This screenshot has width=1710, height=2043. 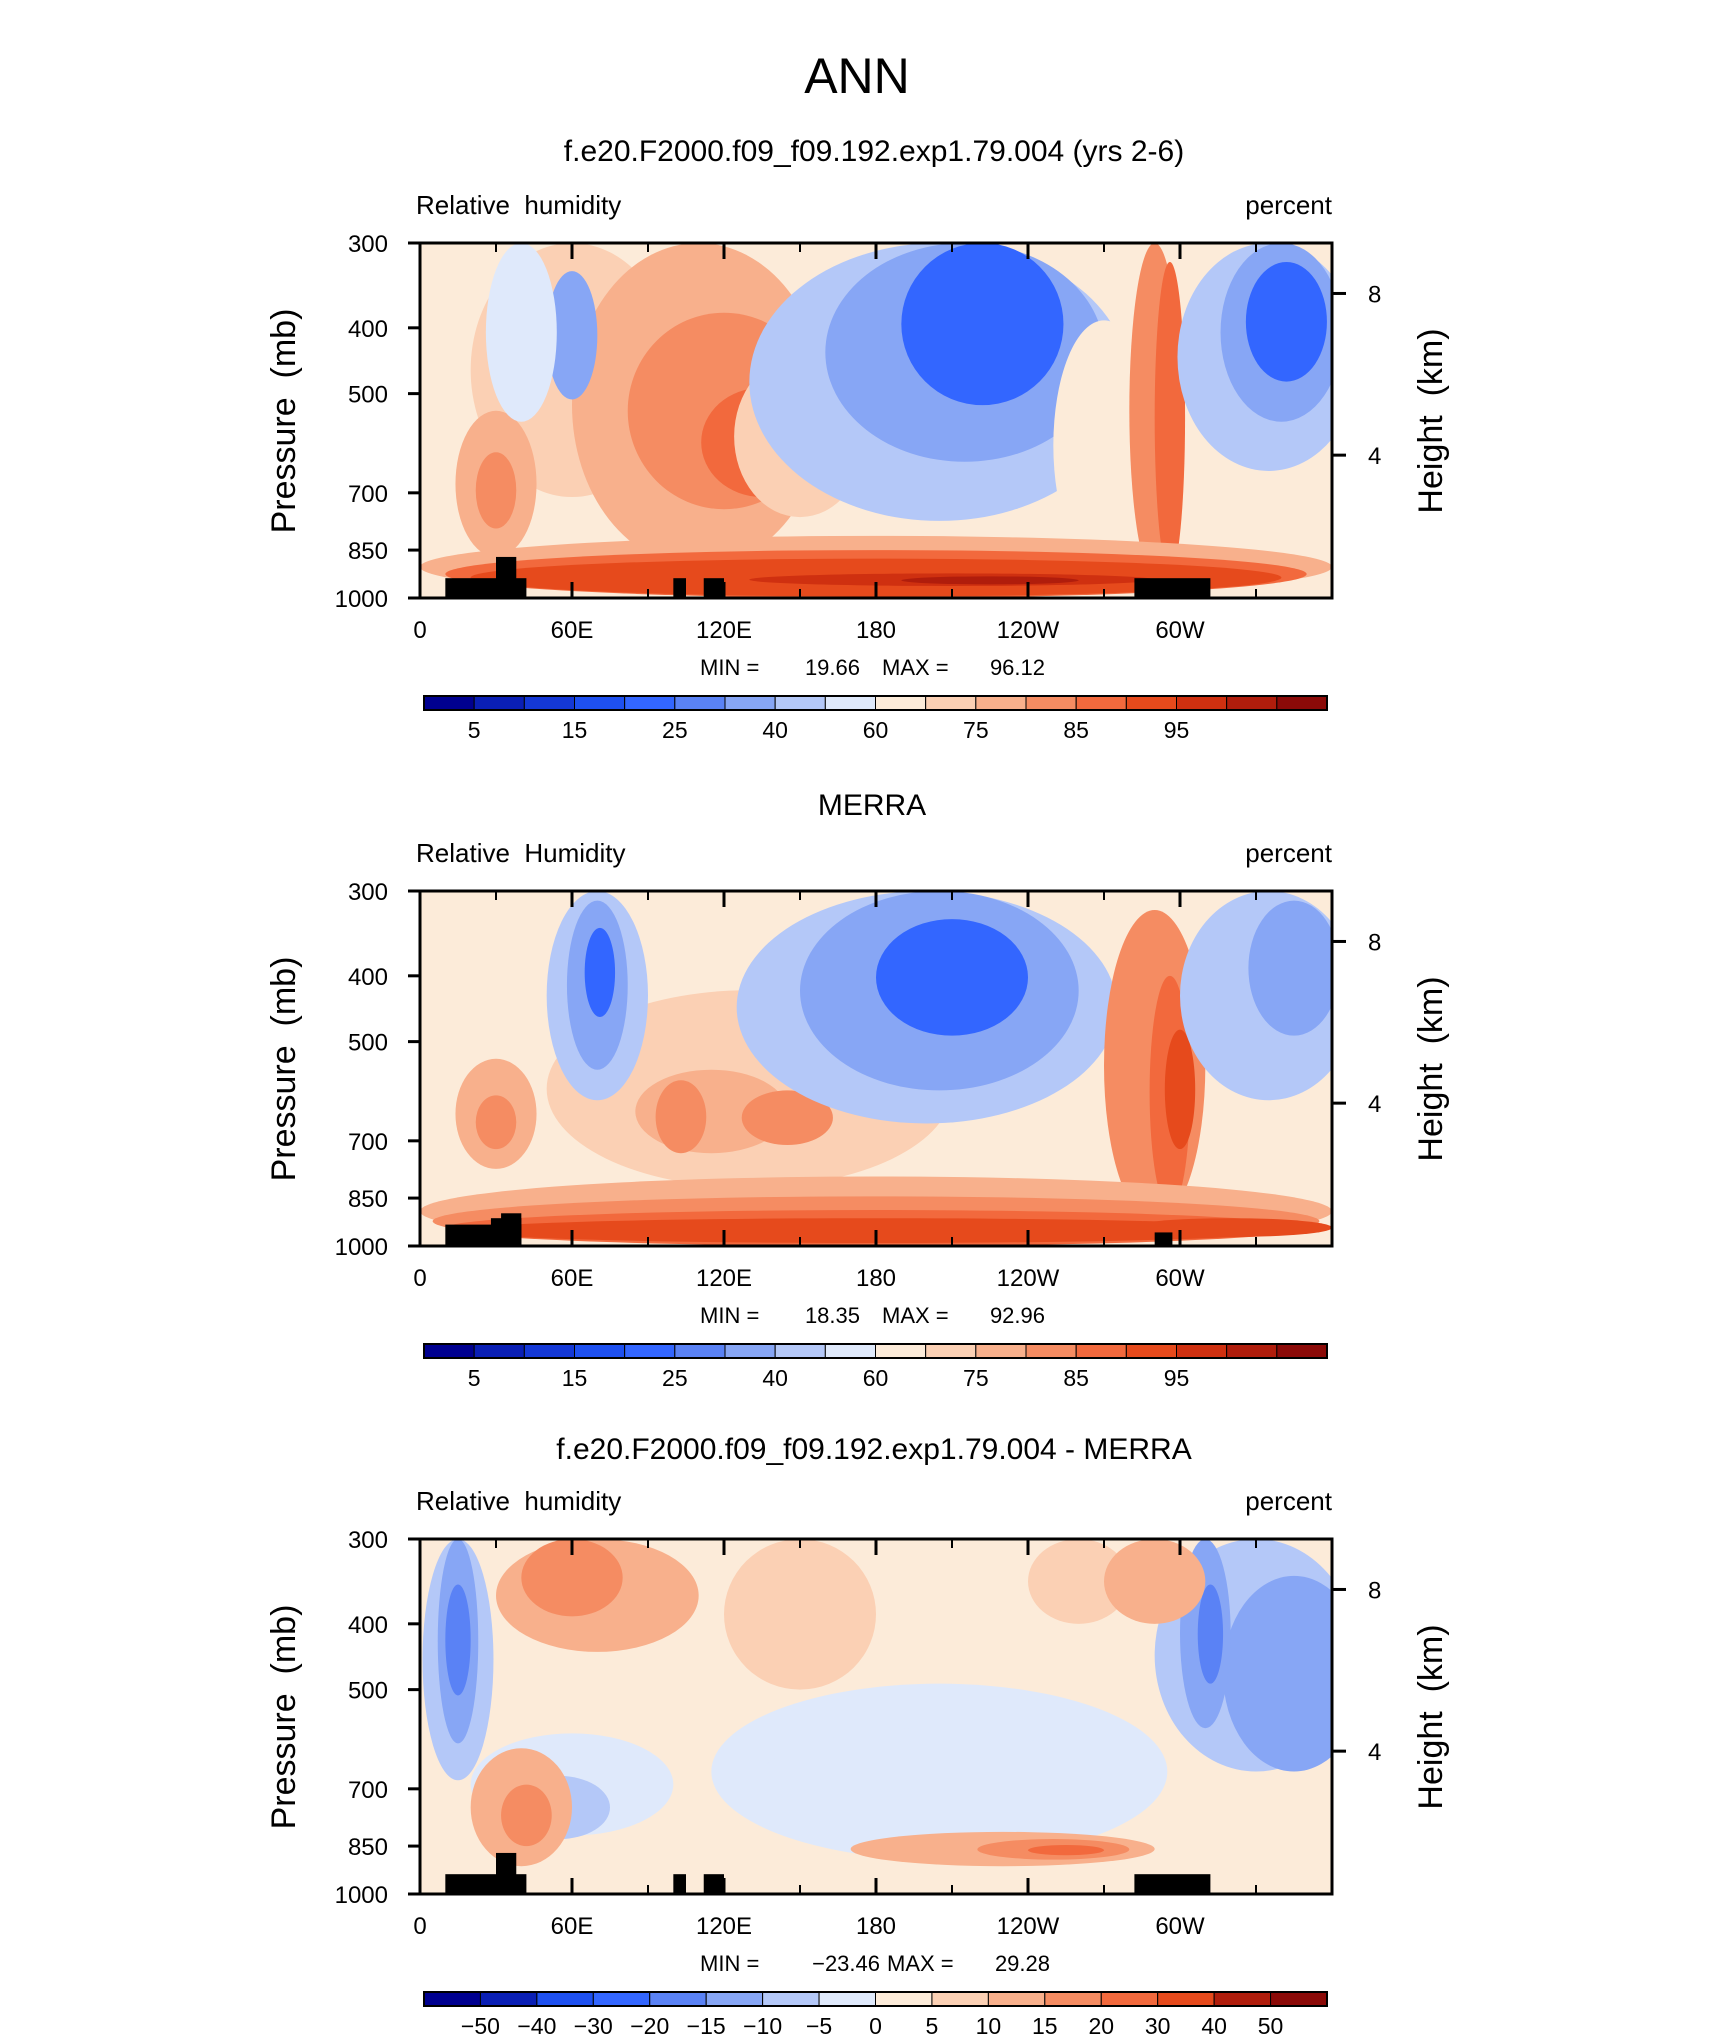 I want to click on colorbar-label: 20, so click(x=1101, y=2025).